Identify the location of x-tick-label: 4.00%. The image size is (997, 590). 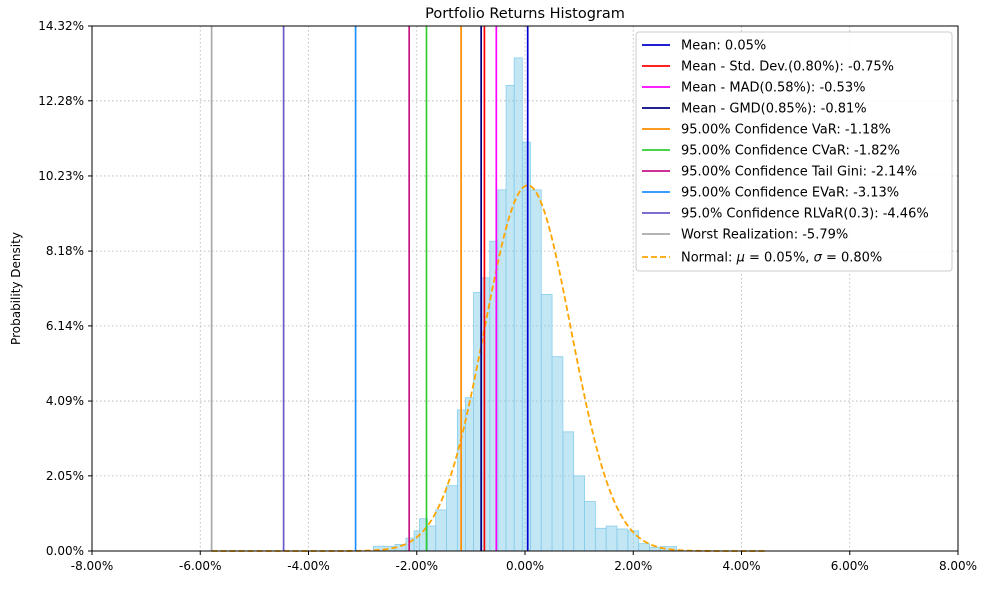
(741, 566).